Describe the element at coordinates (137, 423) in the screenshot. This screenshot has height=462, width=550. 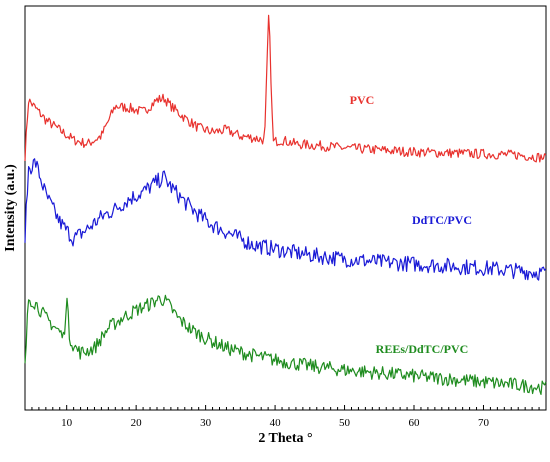
I see `x-tick-label: 20` at that location.